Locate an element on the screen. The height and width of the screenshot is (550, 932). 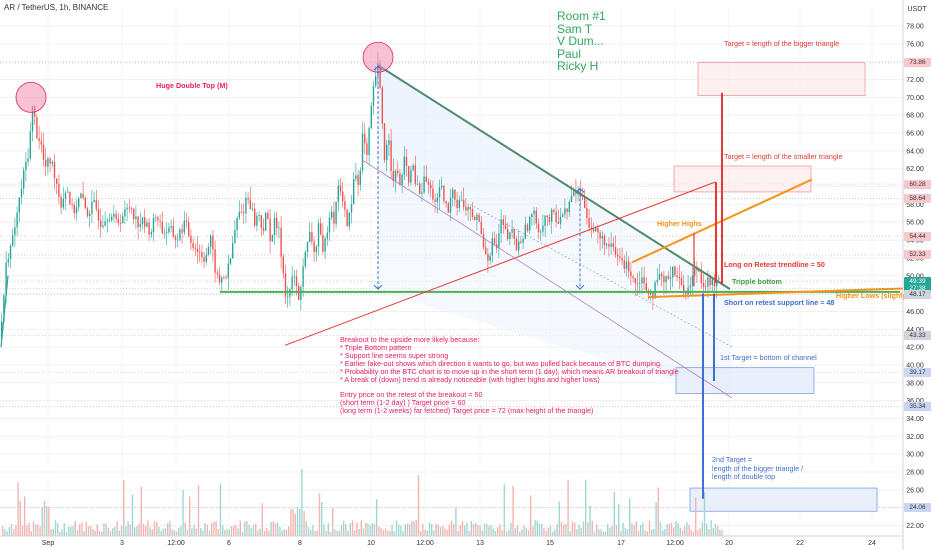
x-tick-label: 8 is located at coordinates (300, 543).